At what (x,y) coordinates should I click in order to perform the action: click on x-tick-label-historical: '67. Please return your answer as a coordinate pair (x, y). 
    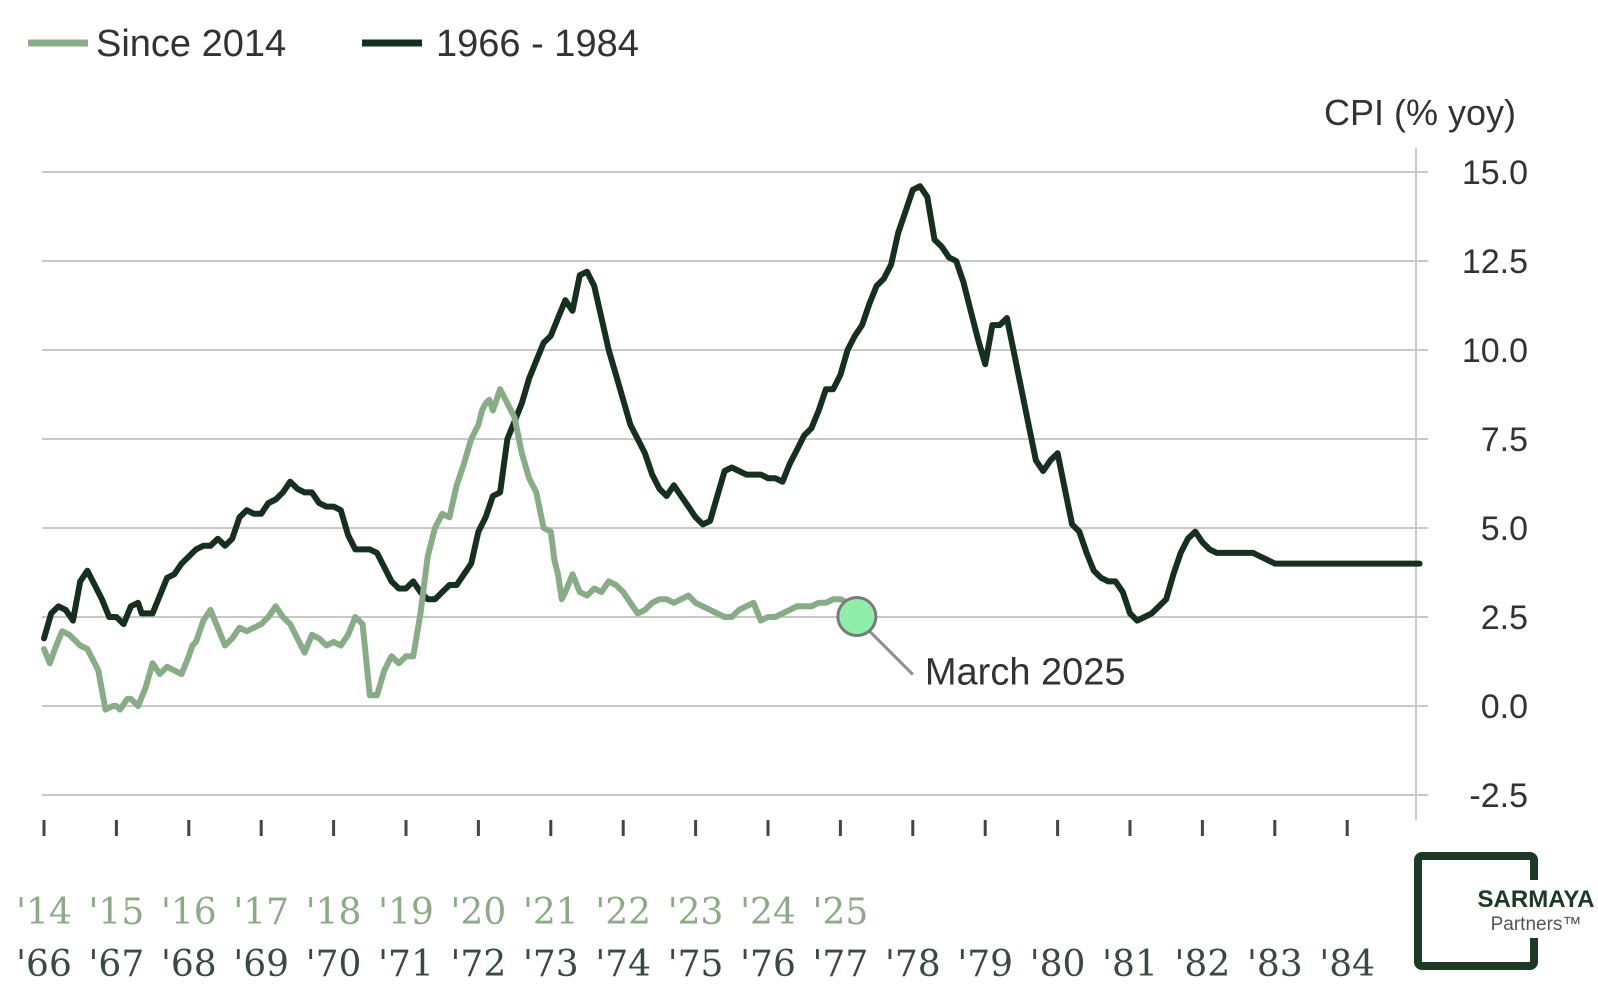
    Looking at the image, I should click on (117, 964).